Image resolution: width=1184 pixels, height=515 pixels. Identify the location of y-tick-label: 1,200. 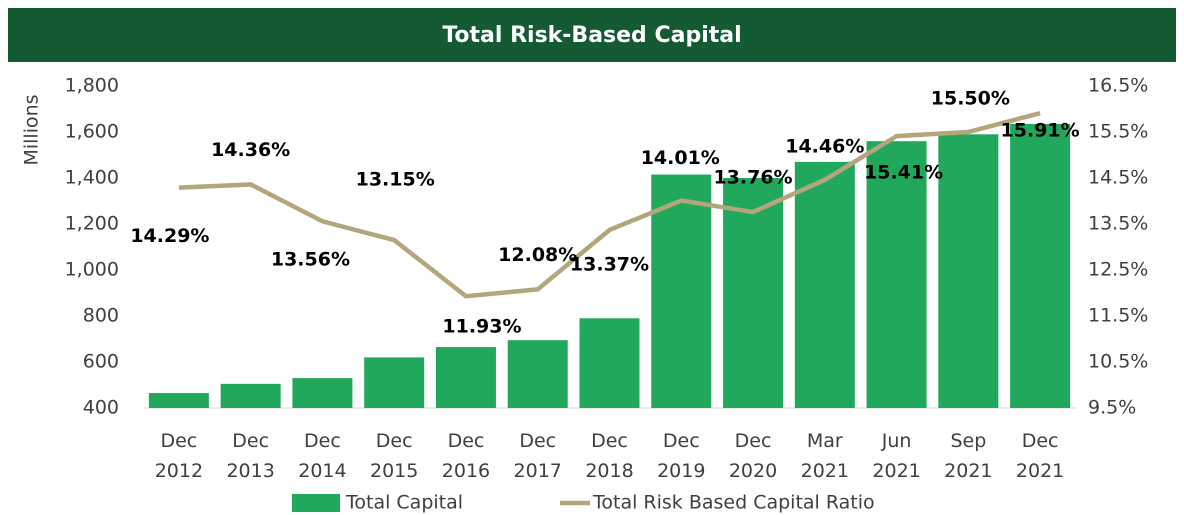
(92, 224).